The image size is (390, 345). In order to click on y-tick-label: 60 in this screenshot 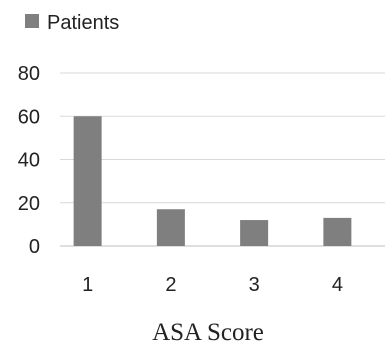, I will do `click(29, 117)`.